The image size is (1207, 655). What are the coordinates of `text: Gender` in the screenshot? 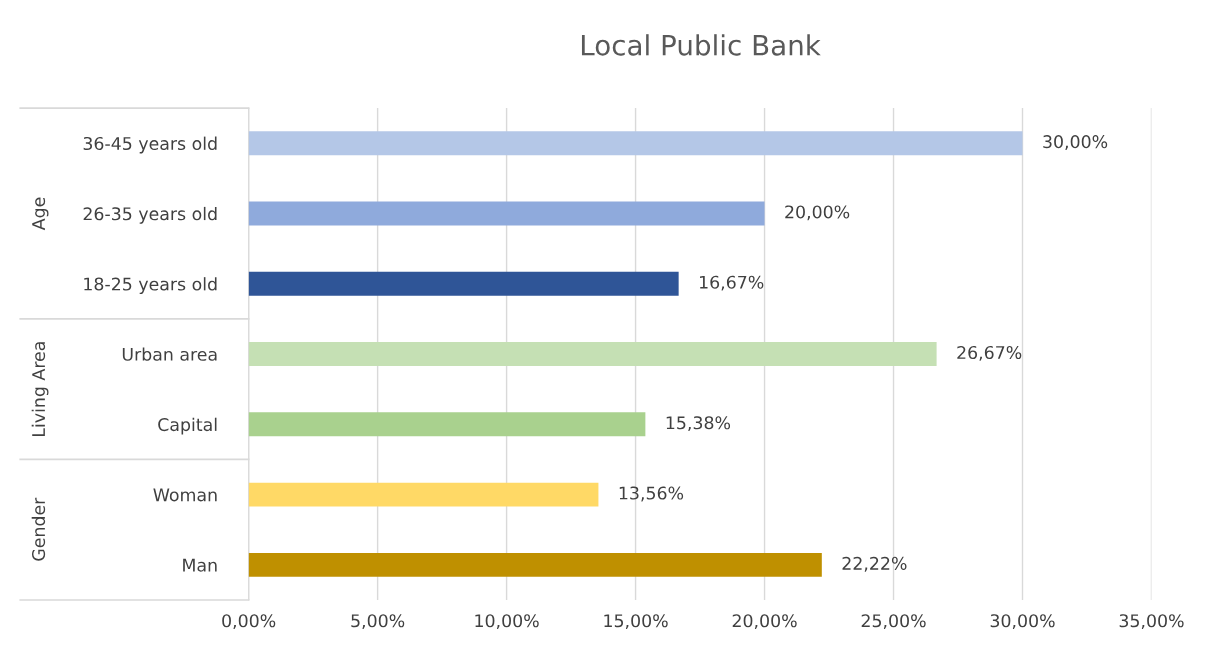 It's located at (38, 529).